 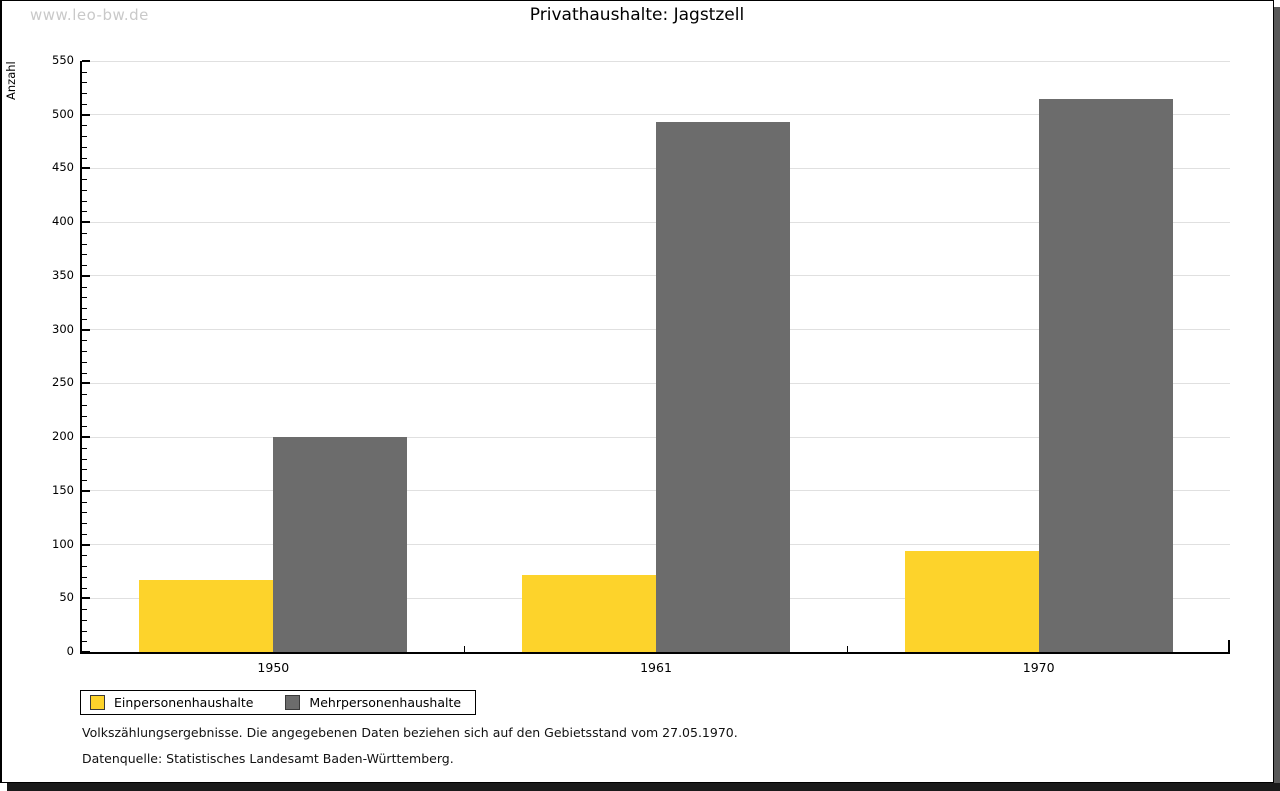 What do you see at coordinates (63, 543) in the screenshot?
I see `y-tick-label: 100` at bounding box center [63, 543].